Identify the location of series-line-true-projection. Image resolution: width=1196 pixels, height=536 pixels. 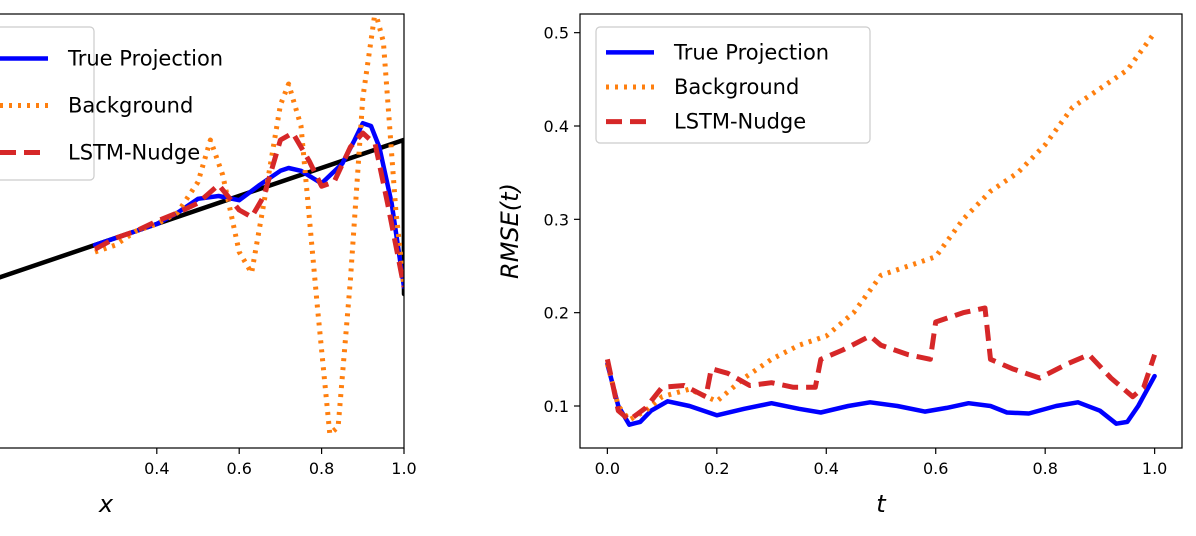
(881, 394).